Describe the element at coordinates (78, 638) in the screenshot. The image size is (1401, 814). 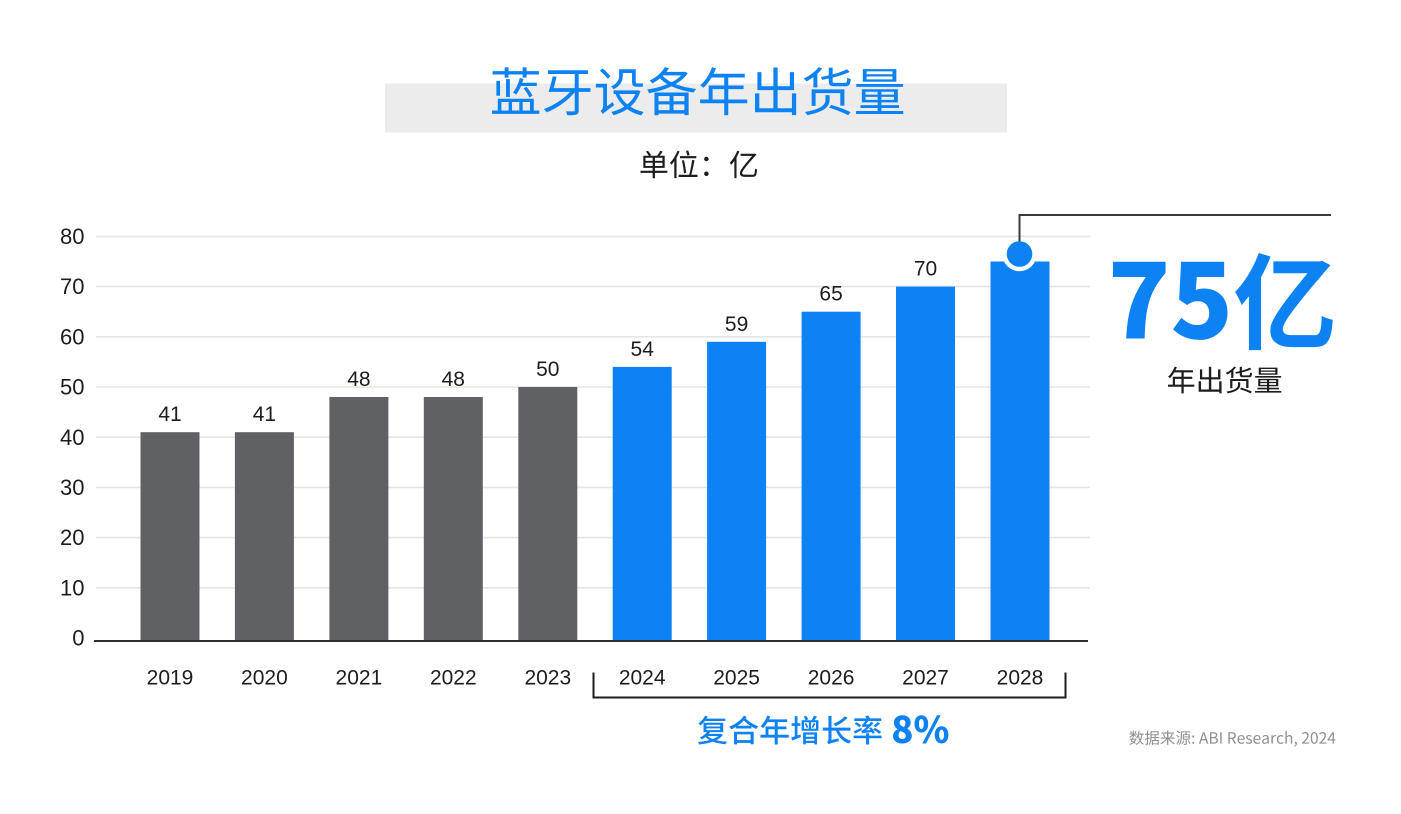
I see `svg-text: 0` at that location.